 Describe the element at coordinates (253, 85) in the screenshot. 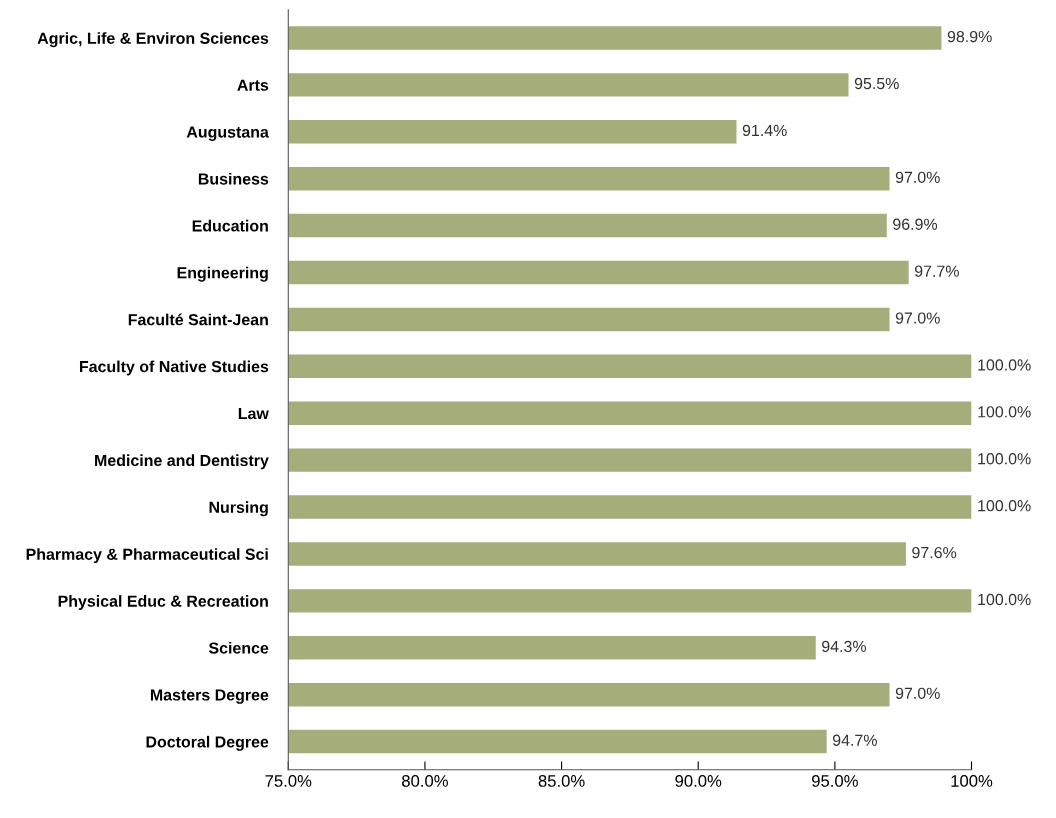

I see `y-tick-label: Arts` at that location.